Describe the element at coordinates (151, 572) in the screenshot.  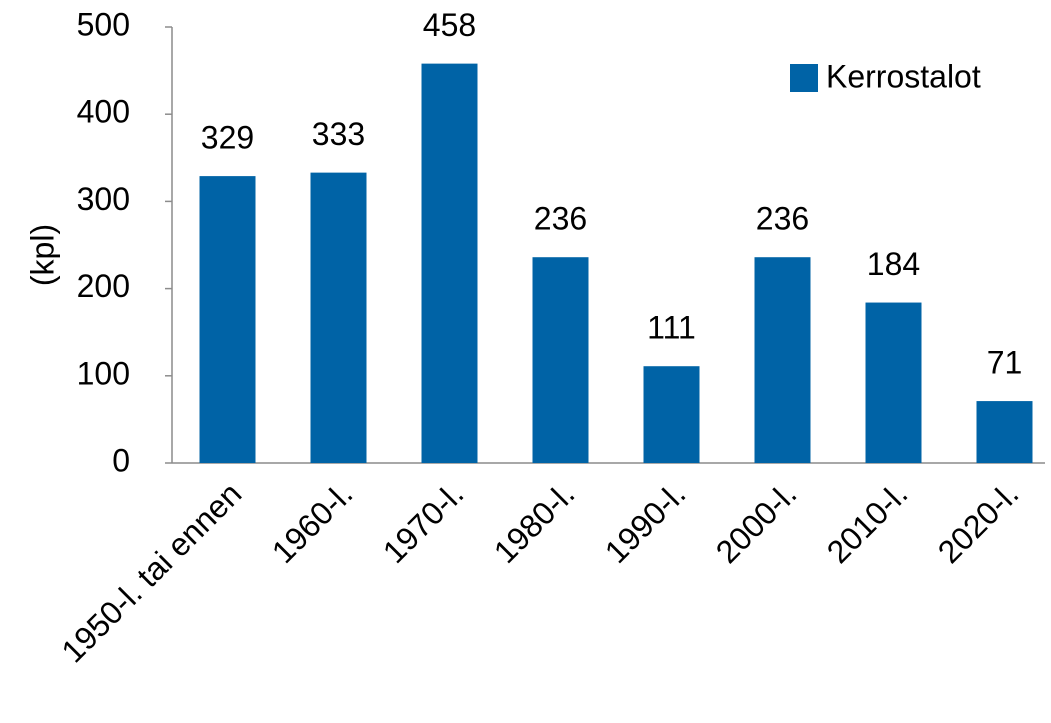
I see `x-tick-label: 1950-l. tai ennen` at that location.